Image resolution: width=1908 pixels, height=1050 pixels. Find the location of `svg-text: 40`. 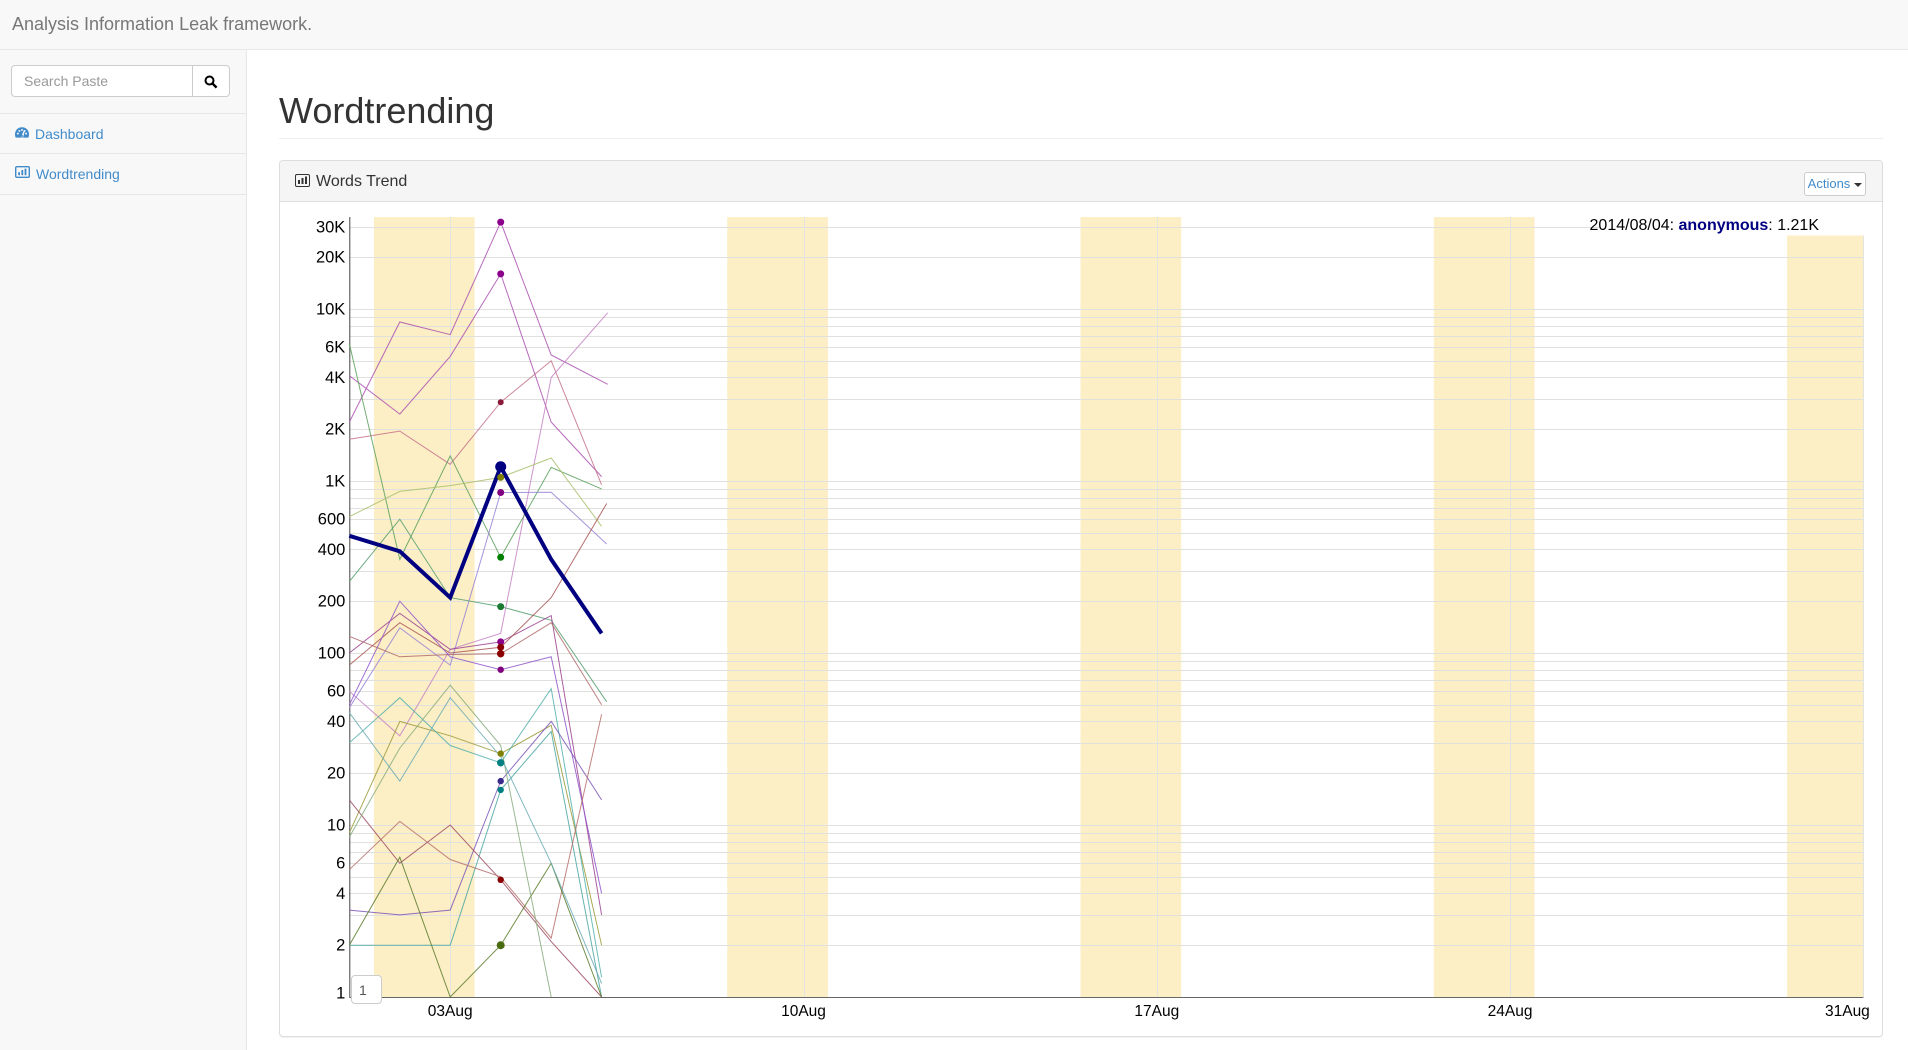

svg-text: 40 is located at coordinates (336, 722).